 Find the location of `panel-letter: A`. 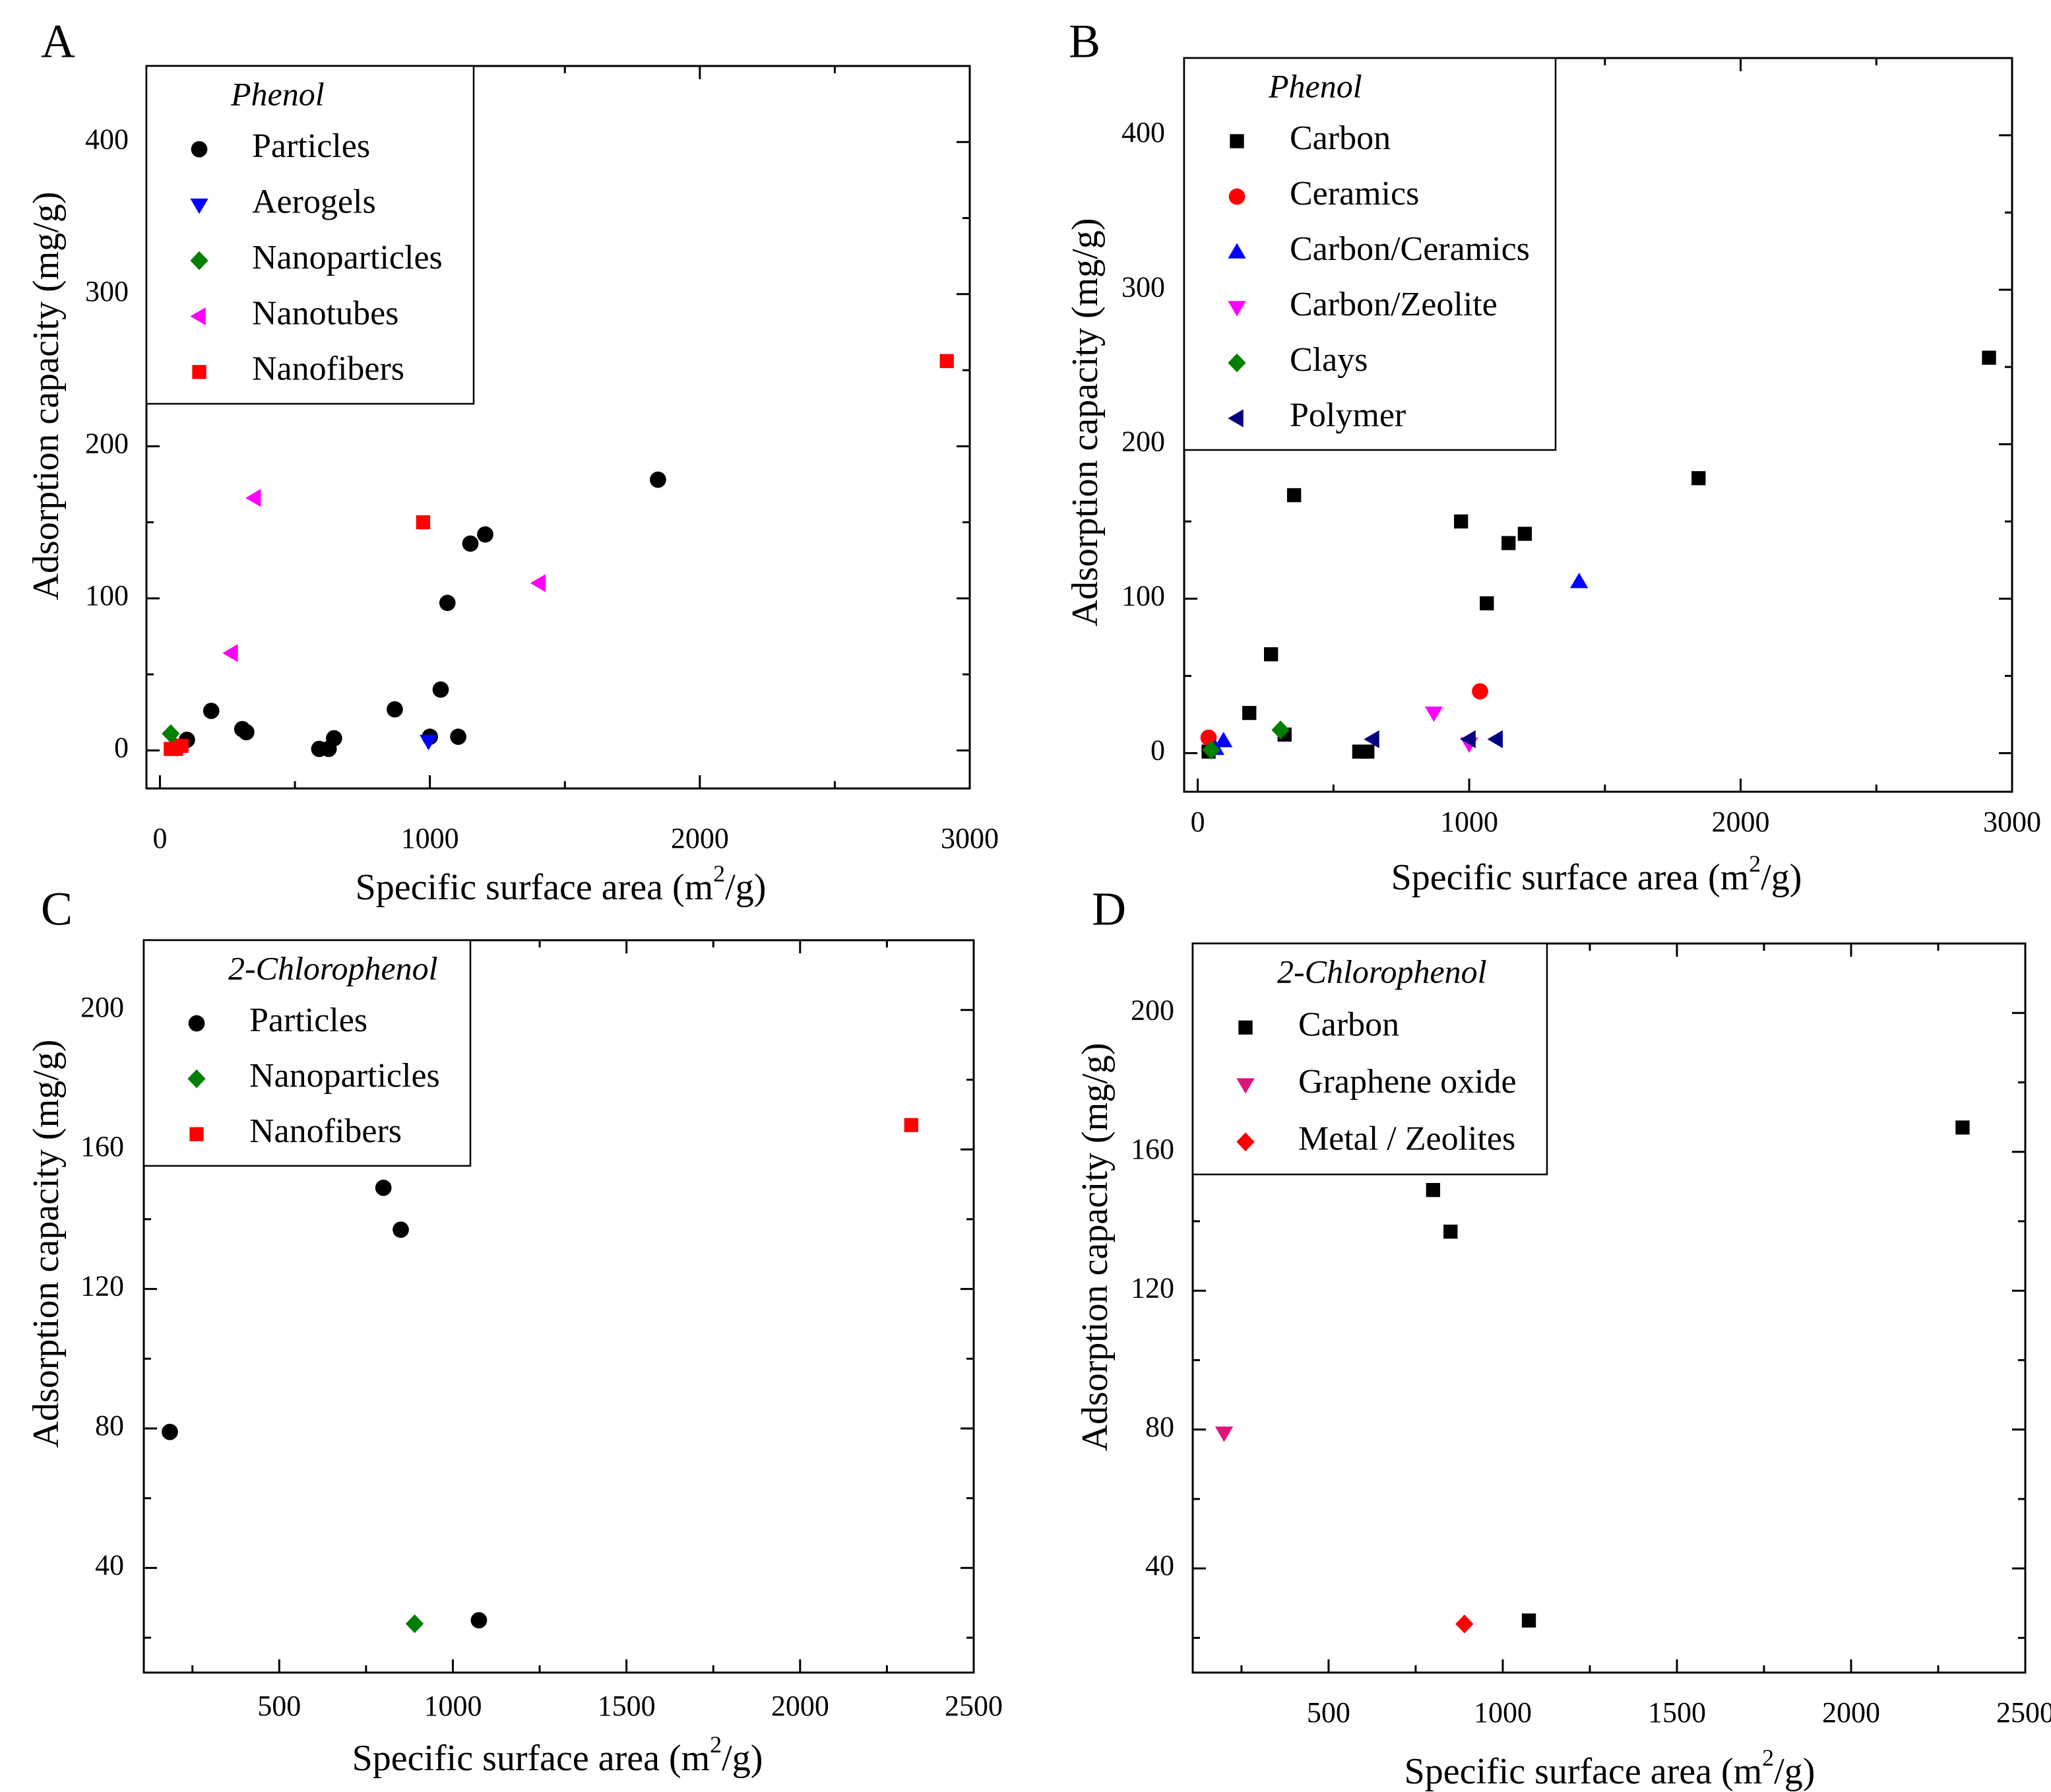

panel-letter: A is located at coordinates (58, 41).